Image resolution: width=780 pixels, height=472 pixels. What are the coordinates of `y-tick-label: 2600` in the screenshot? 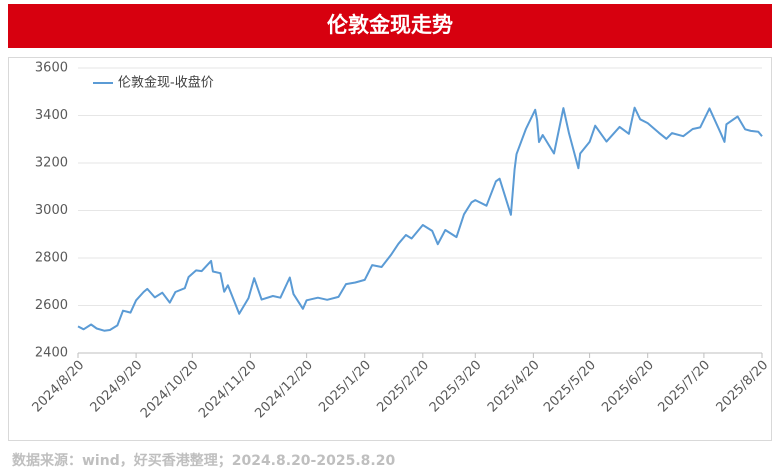 It's located at (51, 305).